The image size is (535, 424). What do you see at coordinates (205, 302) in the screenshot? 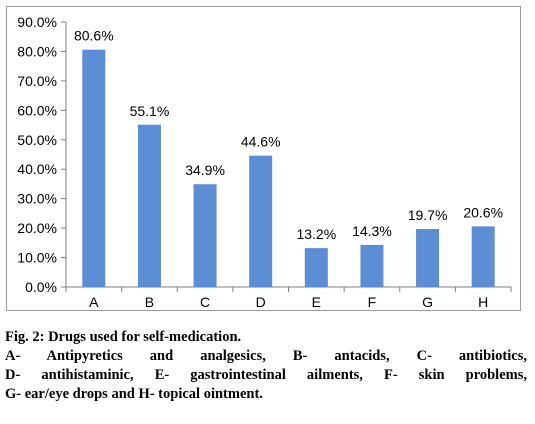
I see `x-tick-label: C` at bounding box center [205, 302].